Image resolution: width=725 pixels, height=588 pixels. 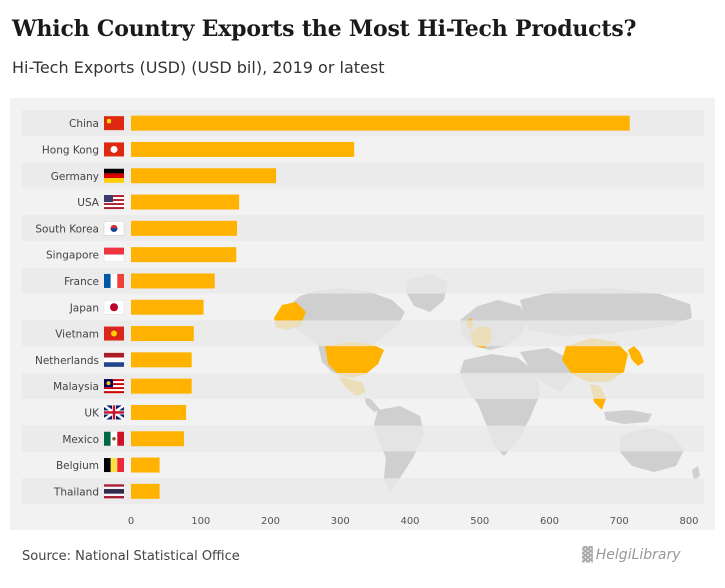 I want to click on flag-us-icon, so click(x=114, y=202).